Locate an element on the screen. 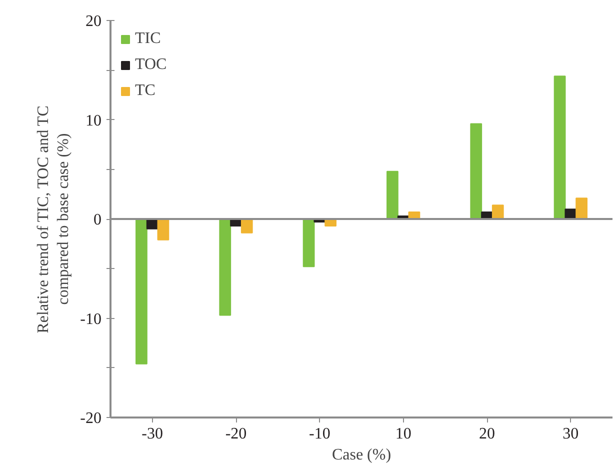 This screenshot has width=614, height=472. x-tick-label: 20 is located at coordinates (487, 434).